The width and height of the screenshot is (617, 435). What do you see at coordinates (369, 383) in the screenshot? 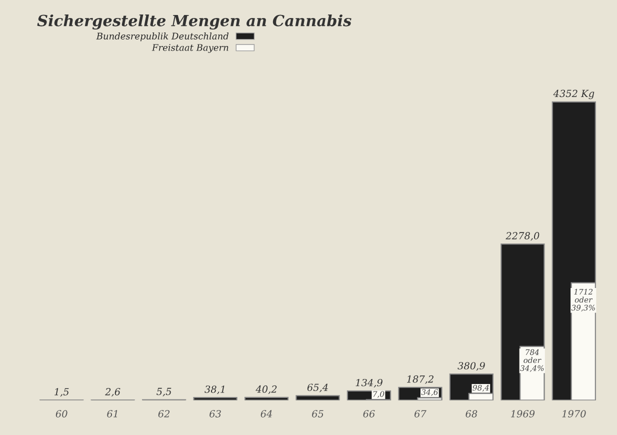
I see `data-label: 134,9` at bounding box center [369, 383].